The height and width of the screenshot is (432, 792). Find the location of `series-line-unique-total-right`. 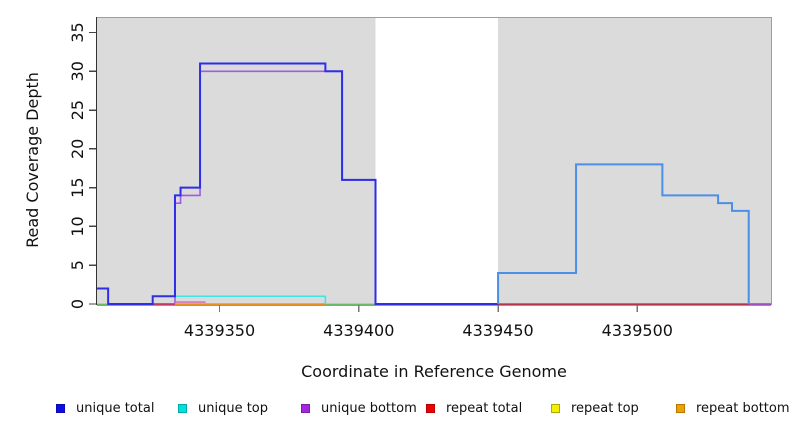

series-line-unique-total-right is located at coordinates (623, 233).